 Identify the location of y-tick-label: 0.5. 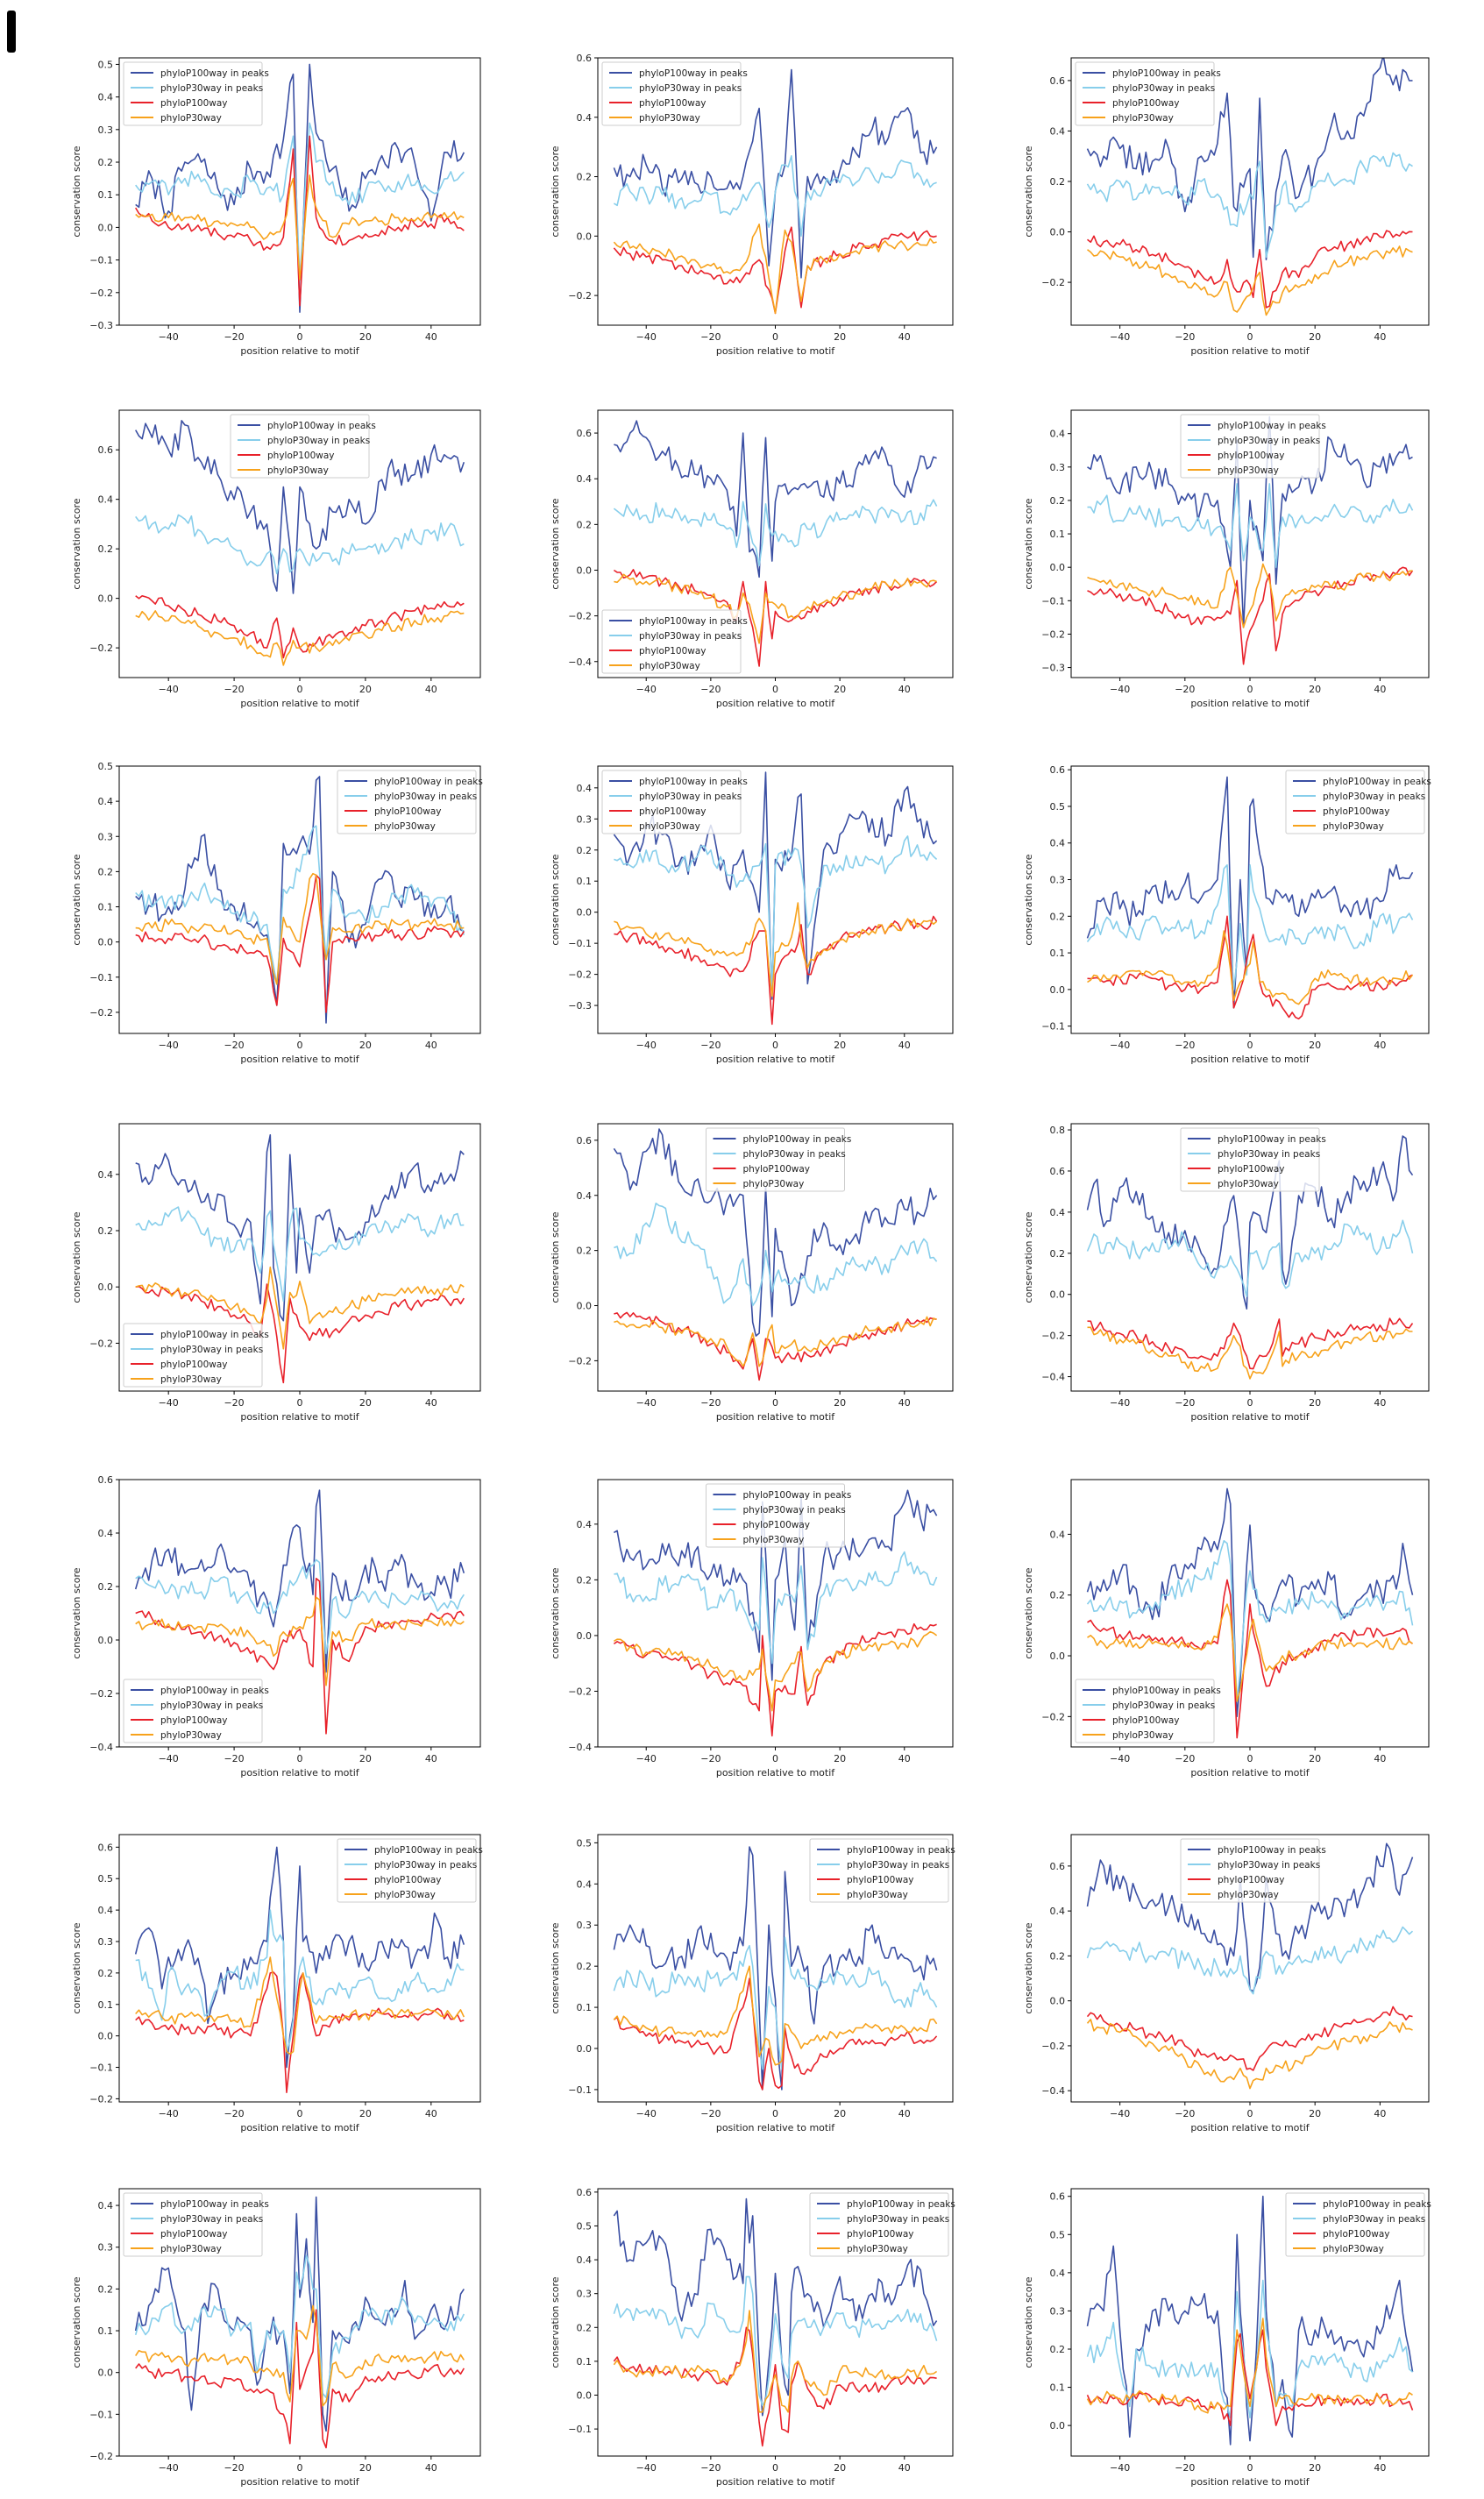
(1058, 807).